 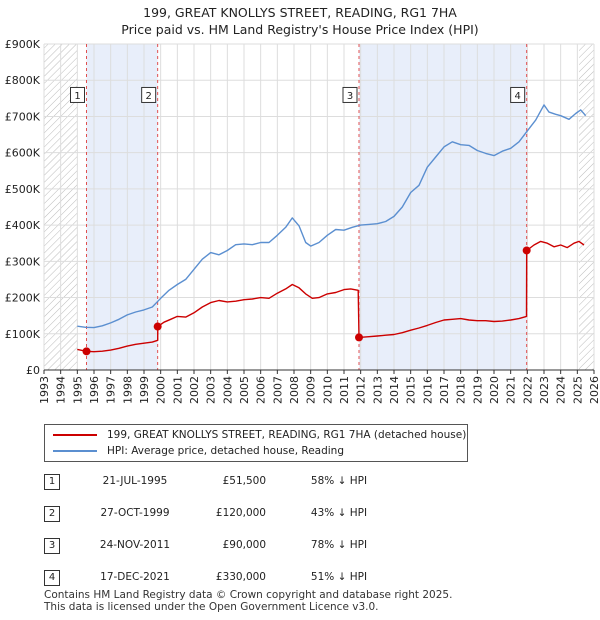 I want to click on x-tick-label: 2012, so click(x=361, y=390).